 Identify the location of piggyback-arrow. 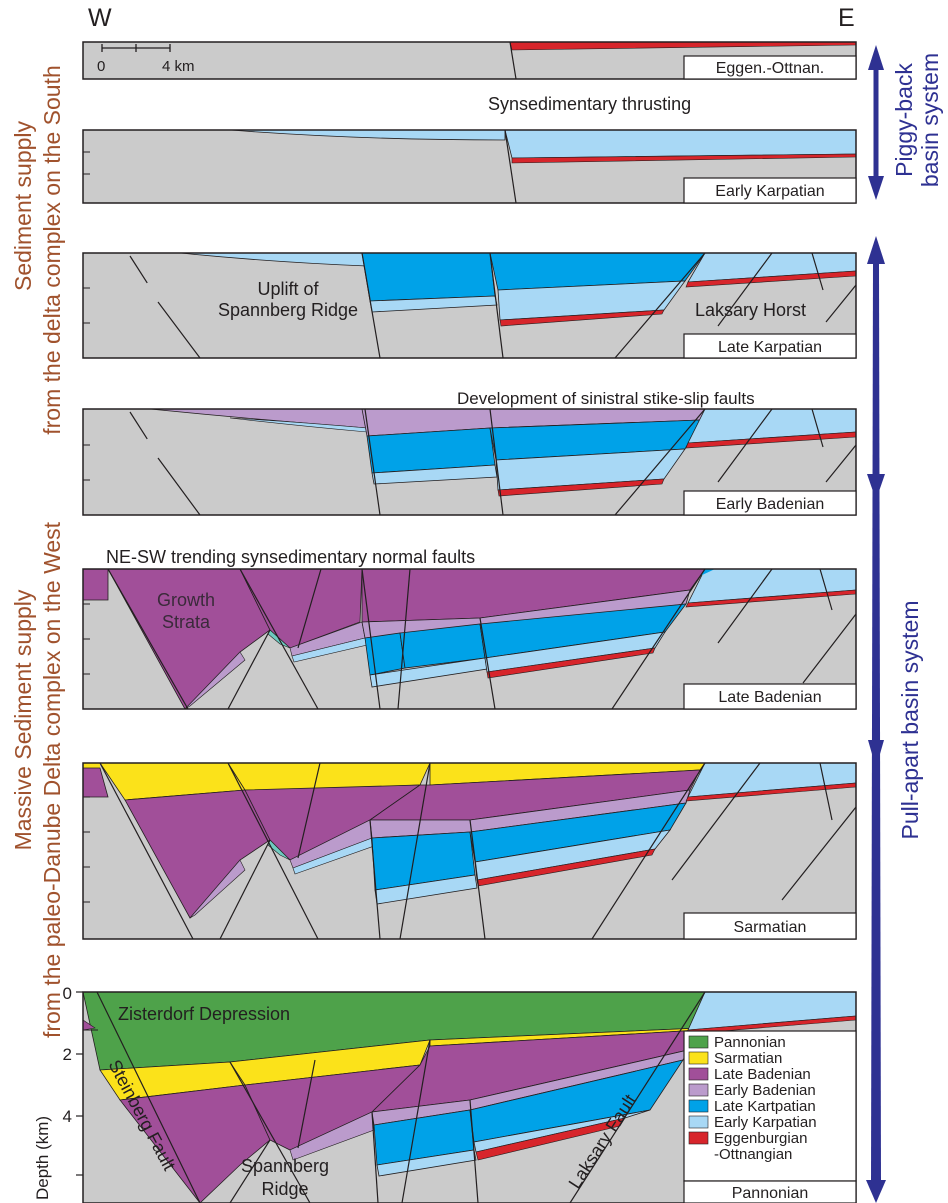
(876, 122).